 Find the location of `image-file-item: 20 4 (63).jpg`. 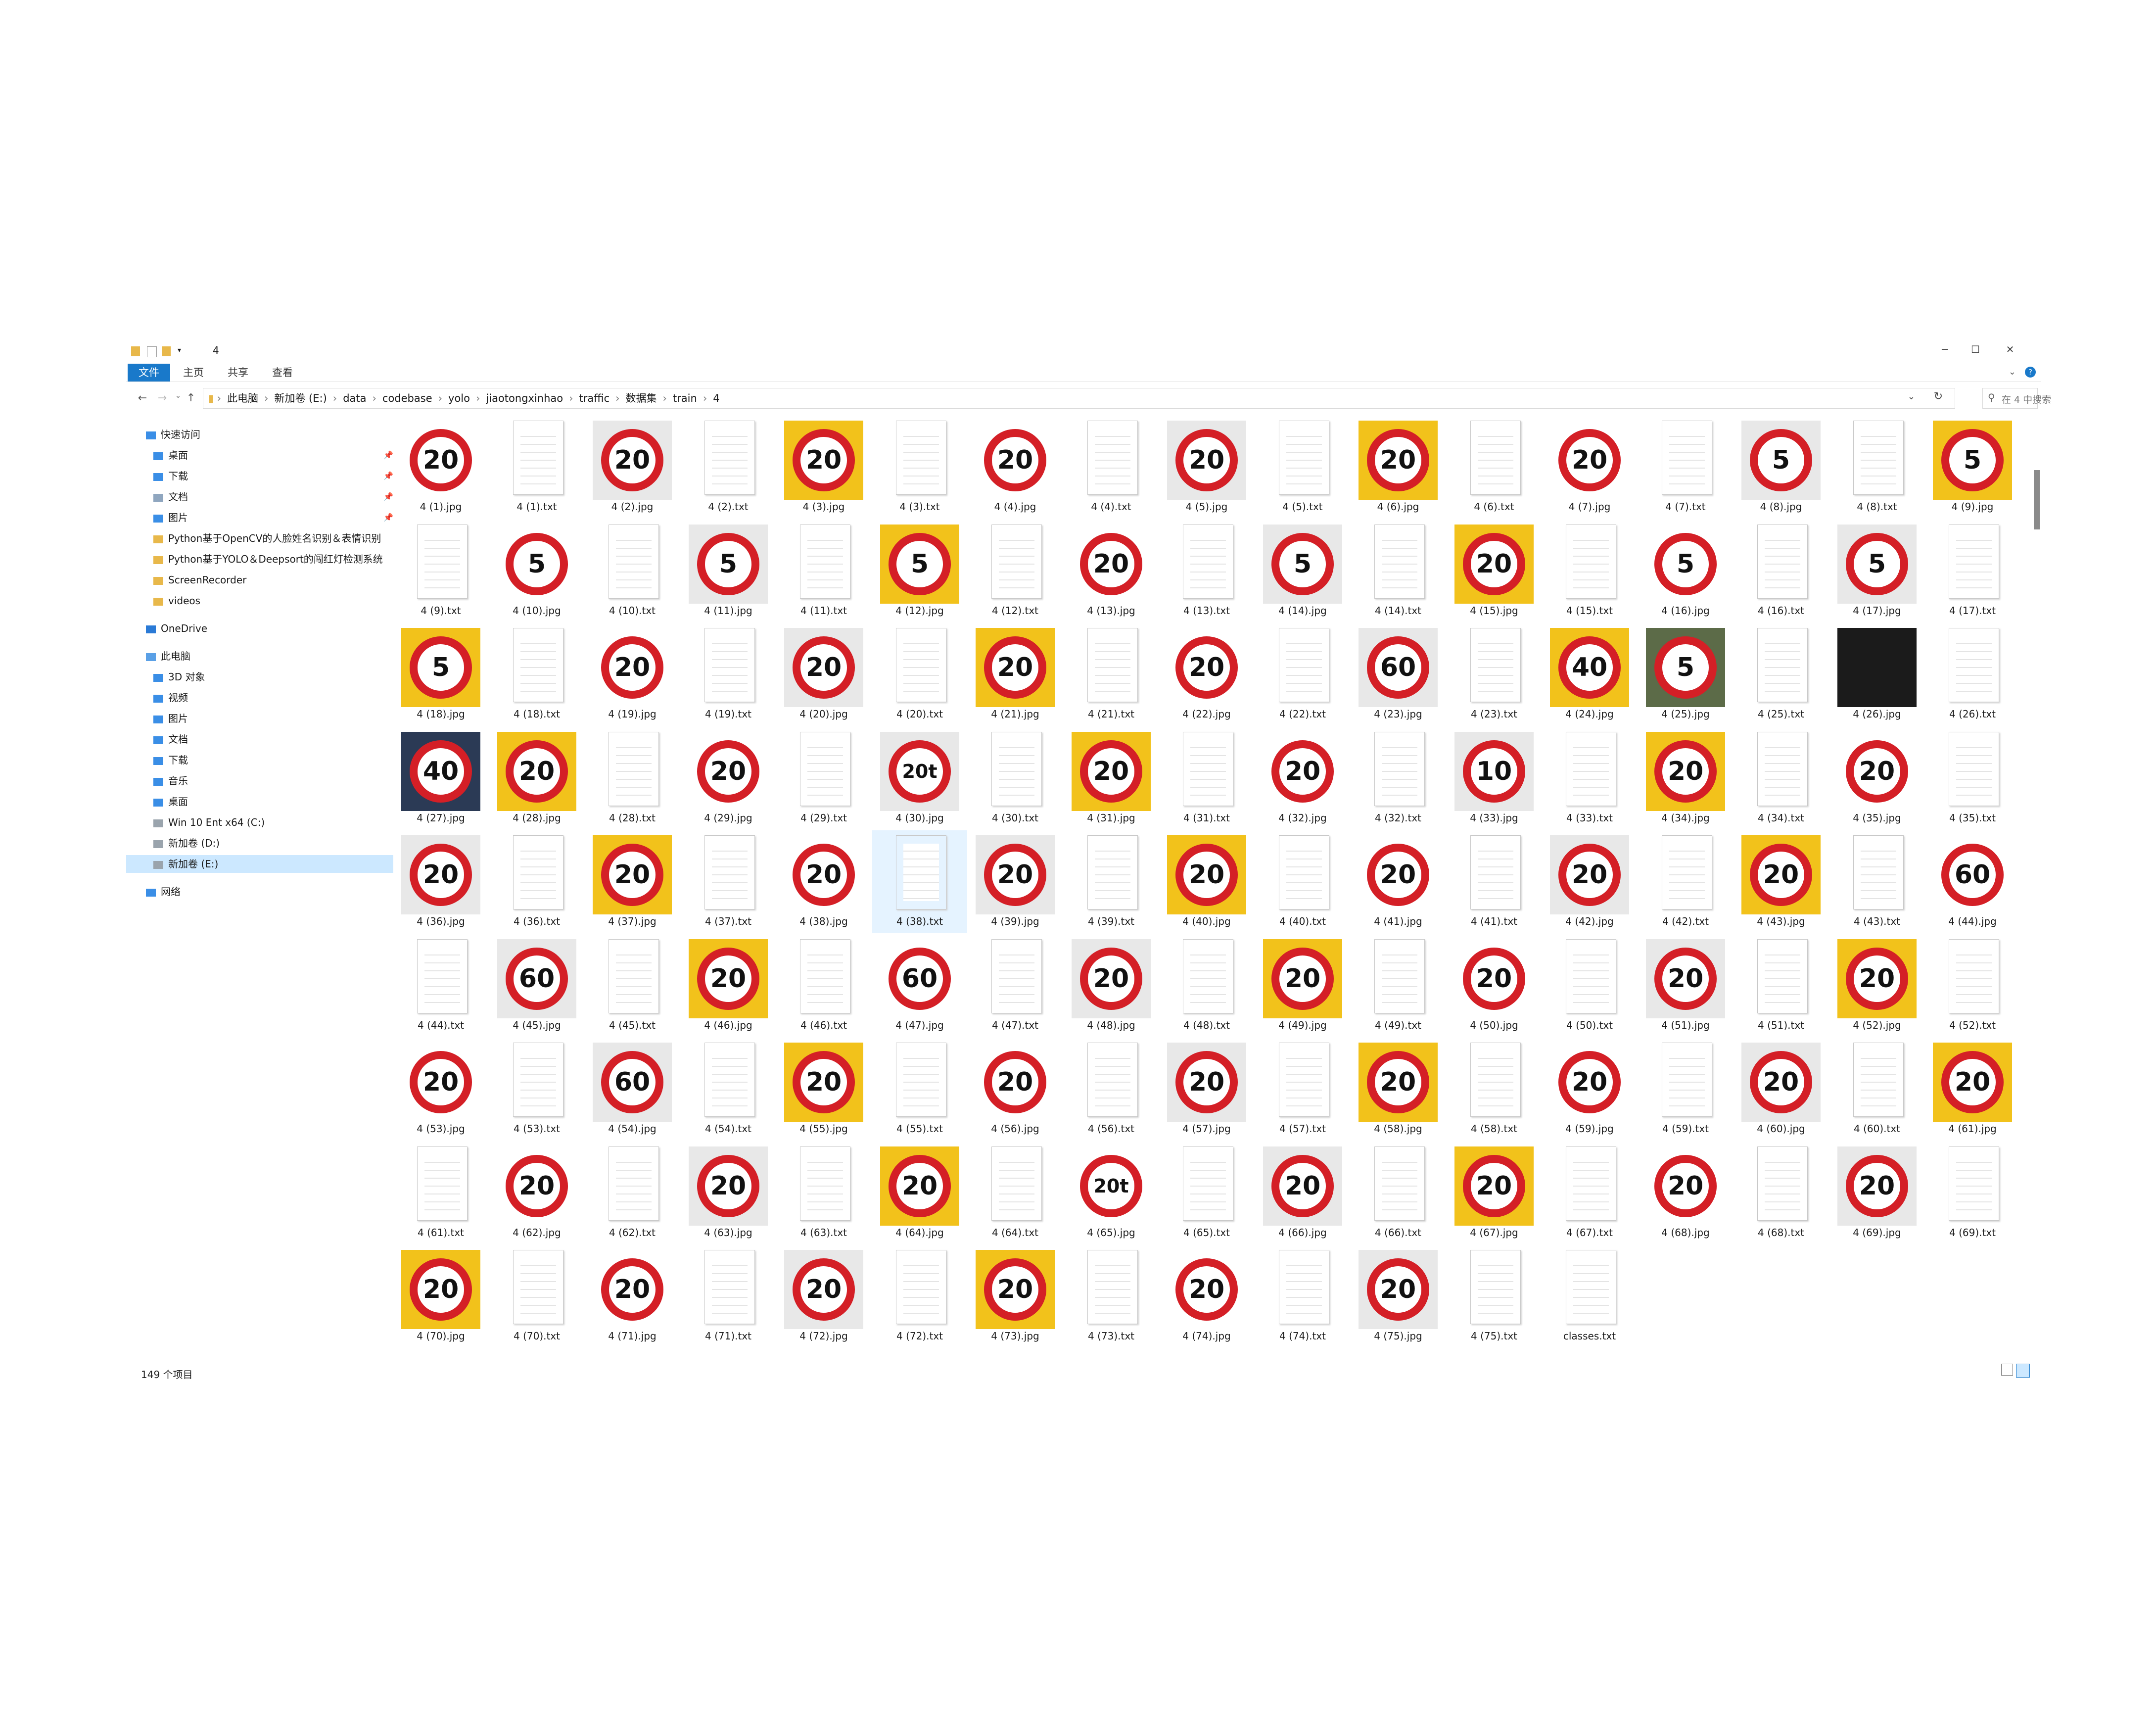

image-file-item: 20 4 (63).jpg is located at coordinates (728, 1193).